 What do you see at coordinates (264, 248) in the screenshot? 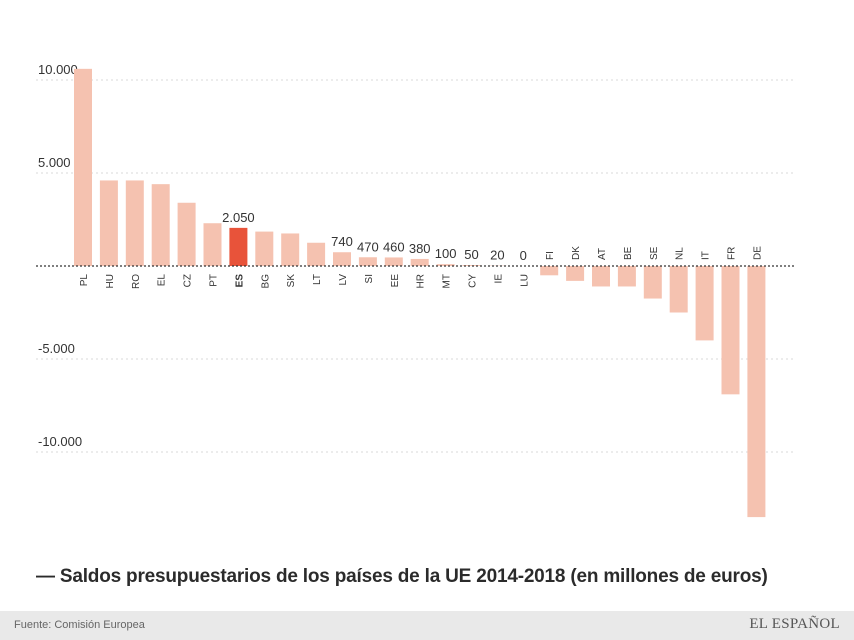
I see `bar-bg` at bounding box center [264, 248].